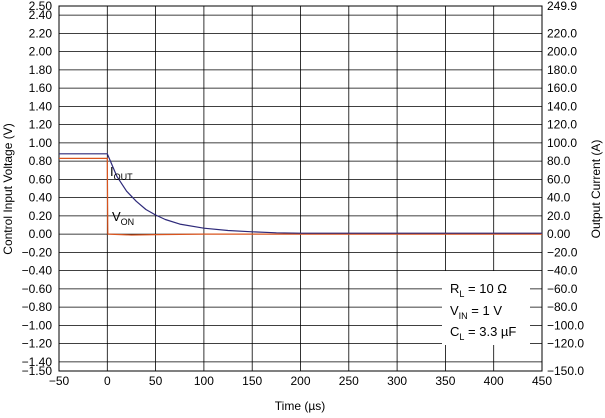  What do you see at coordinates (41, 88) in the screenshot?
I see `y-tick-label: 1.60` at bounding box center [41, 88].